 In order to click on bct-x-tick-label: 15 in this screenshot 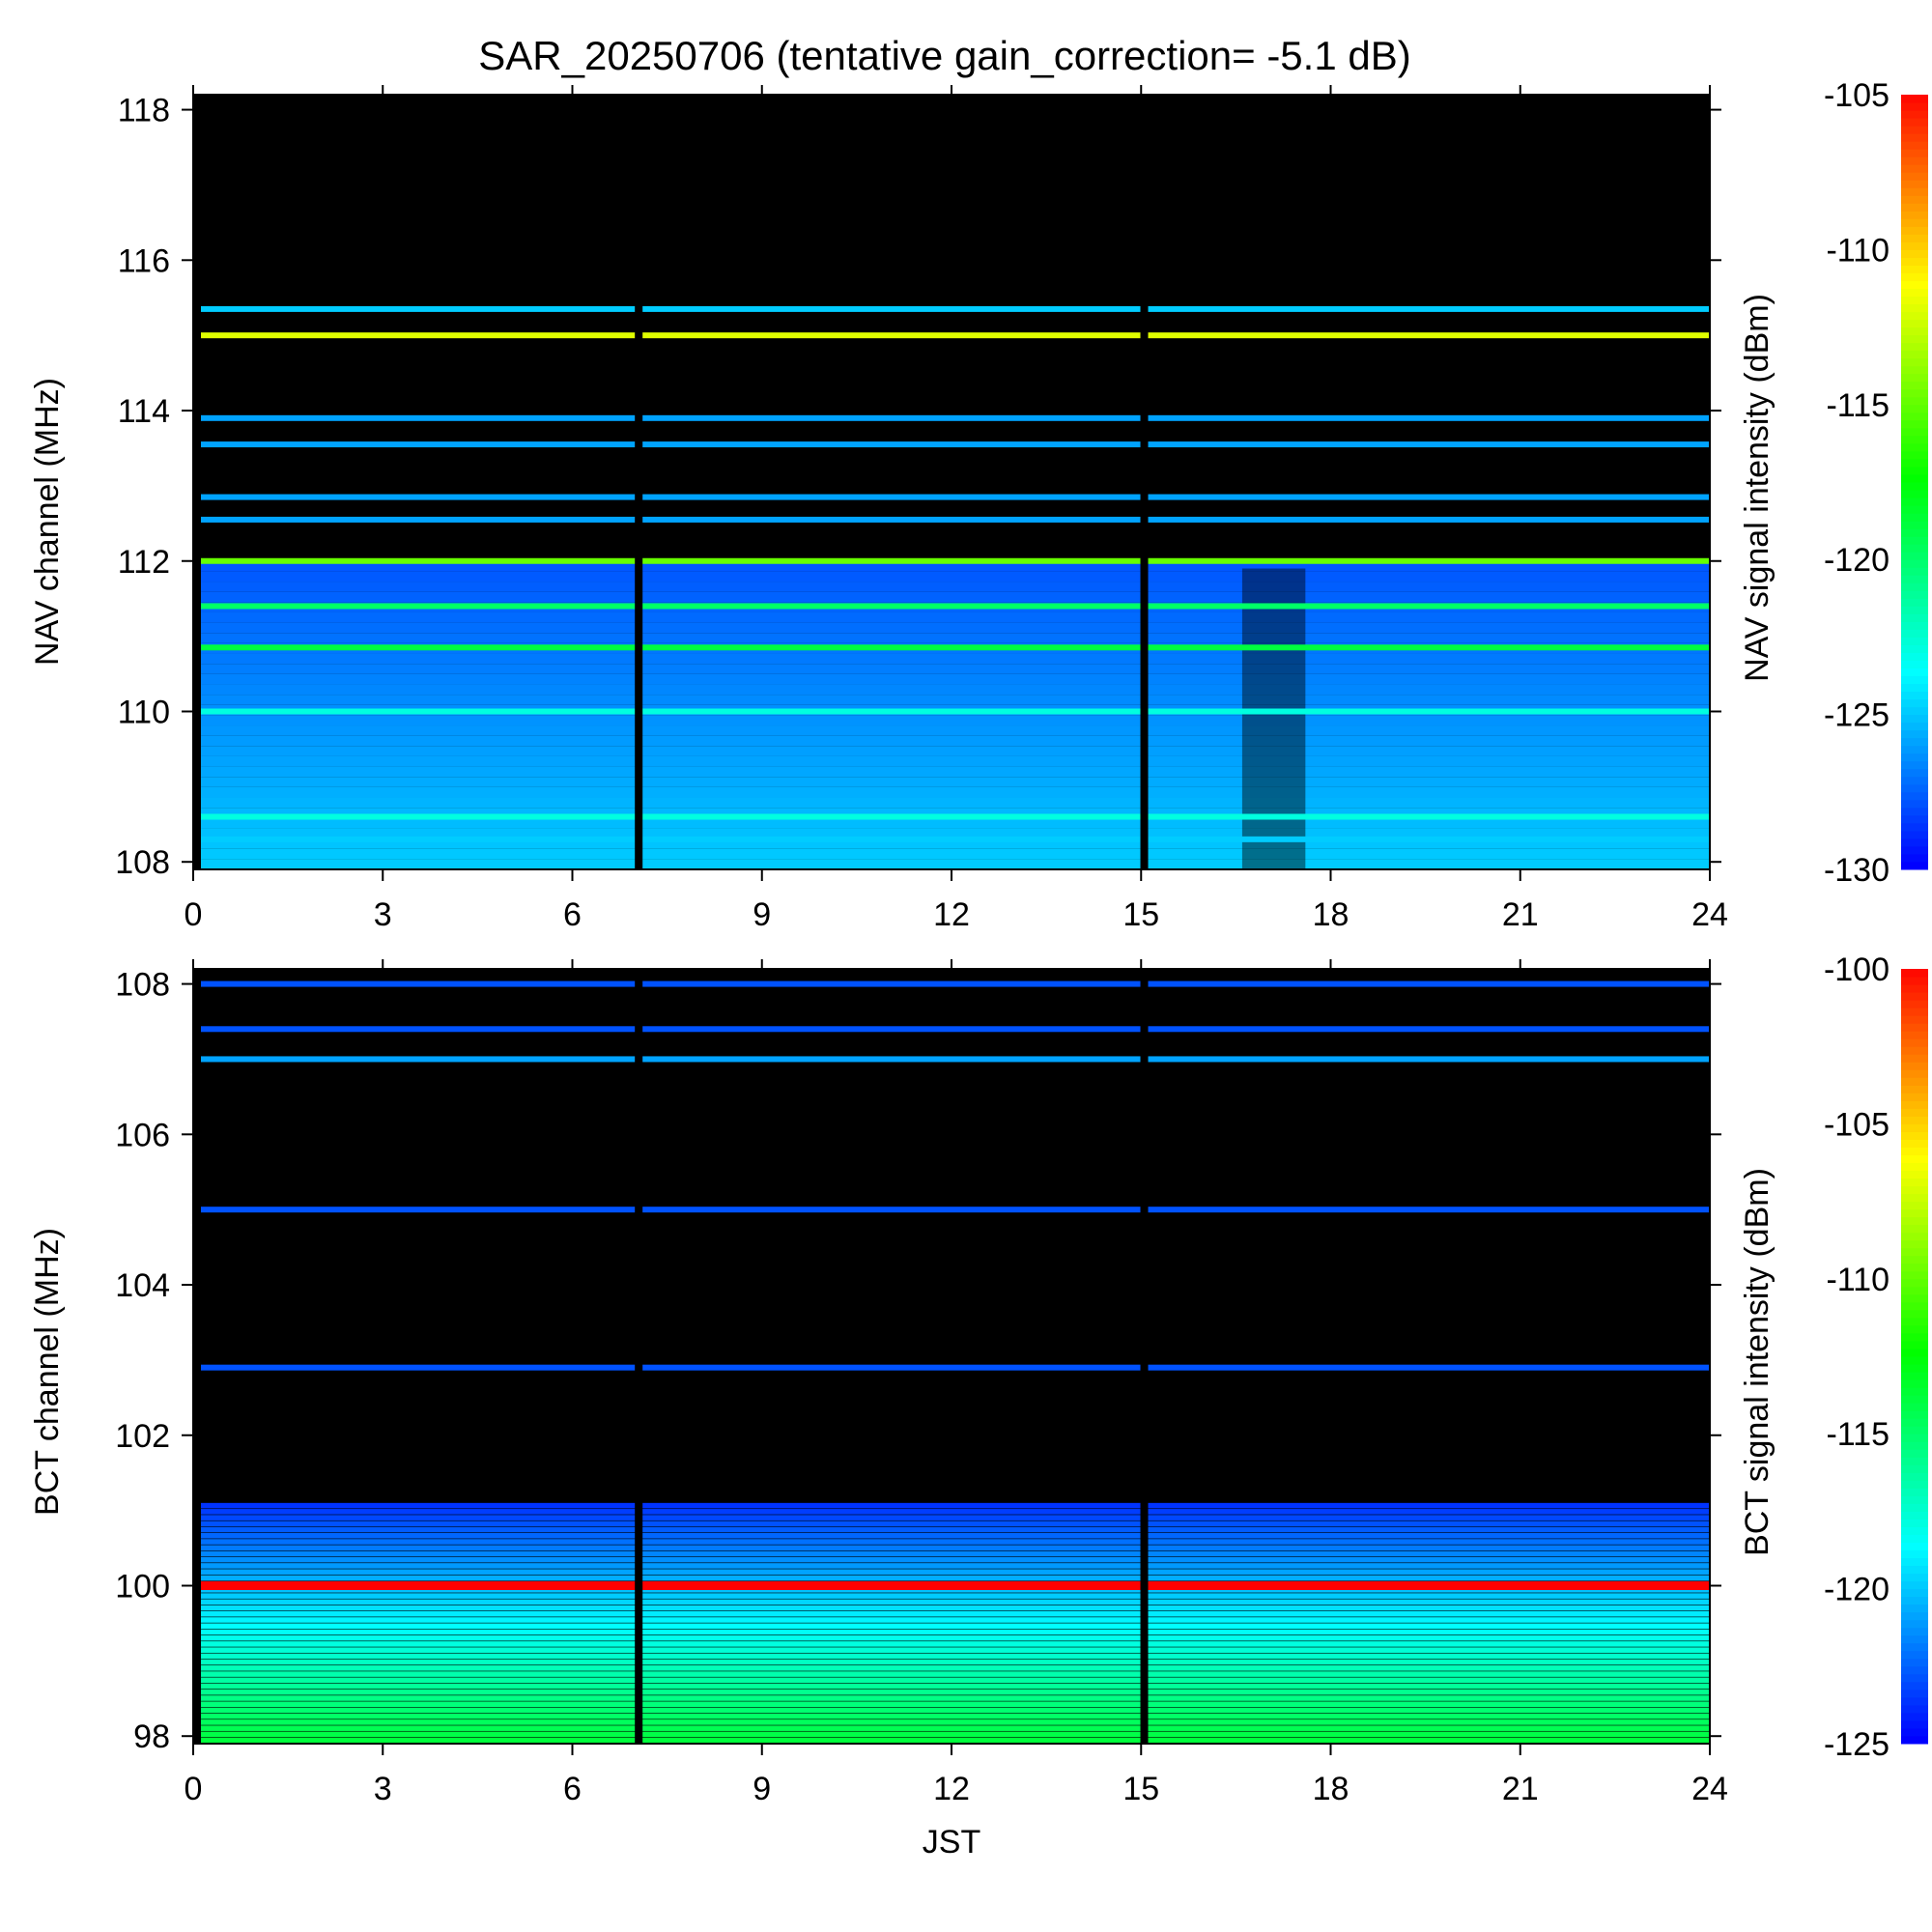, I will do `click(1140, 1789)`.